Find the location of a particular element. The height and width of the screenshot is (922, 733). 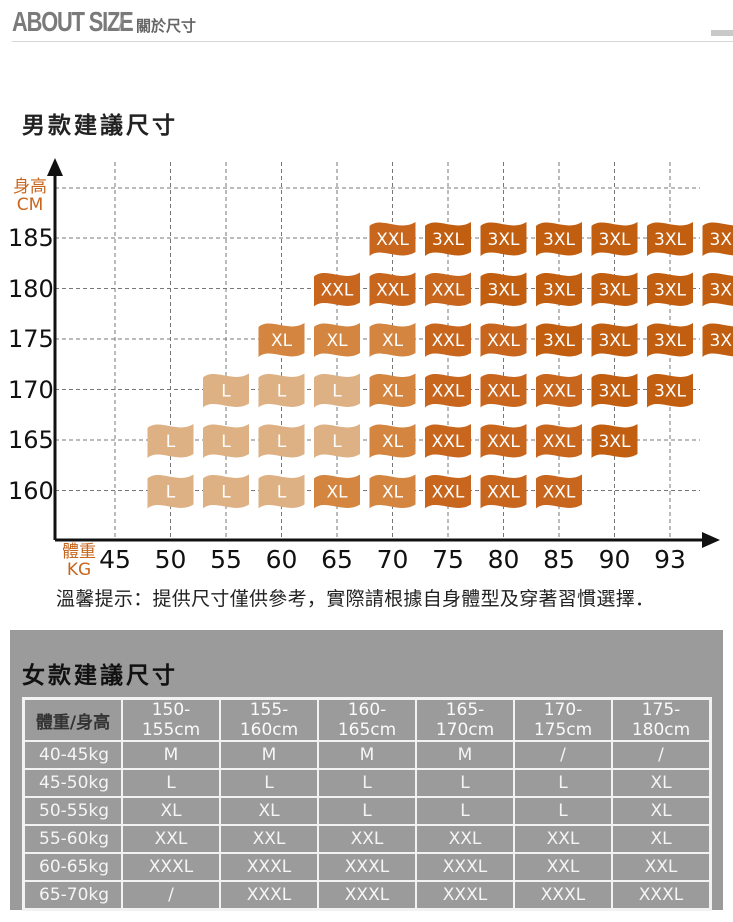

y-tick-label: 160 is located at coordinates (31, 490).